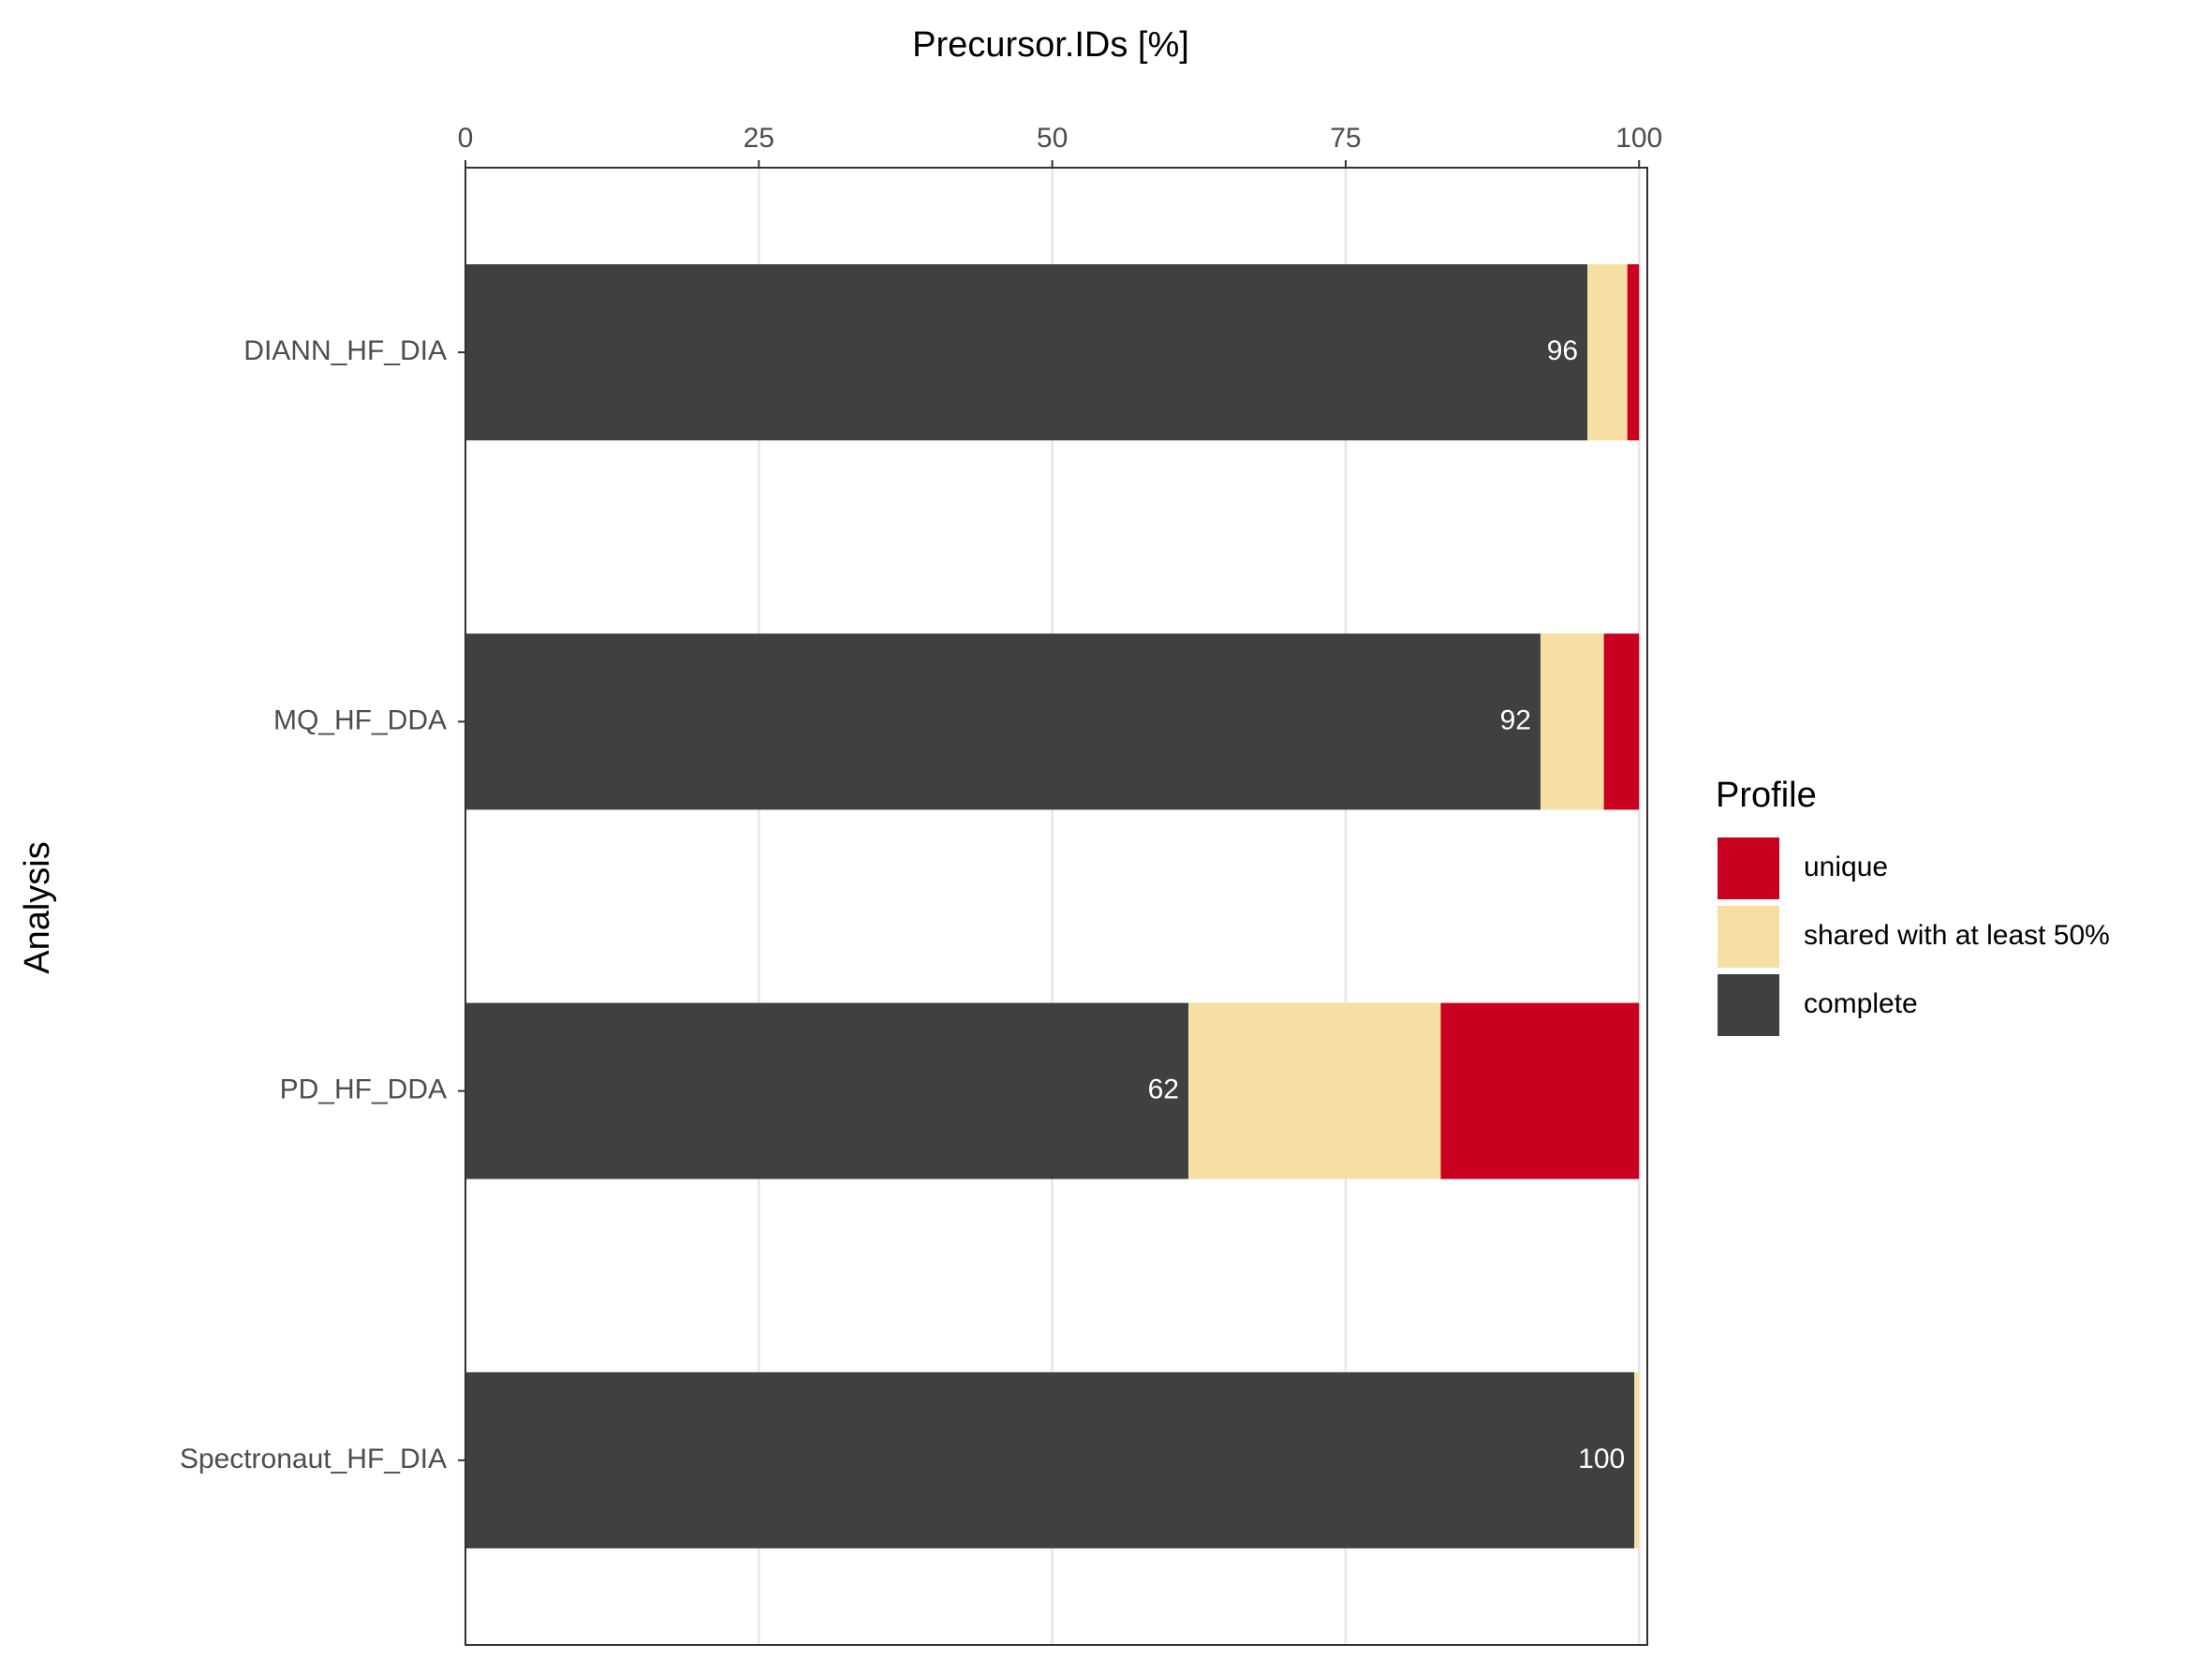 Image resolution: width=2212 pixels, height=1659 pixels. What do you see at coordinates (759, 138) in the screenshot?
I see `x-tick-label: 25` at bounding box center [759, 138].